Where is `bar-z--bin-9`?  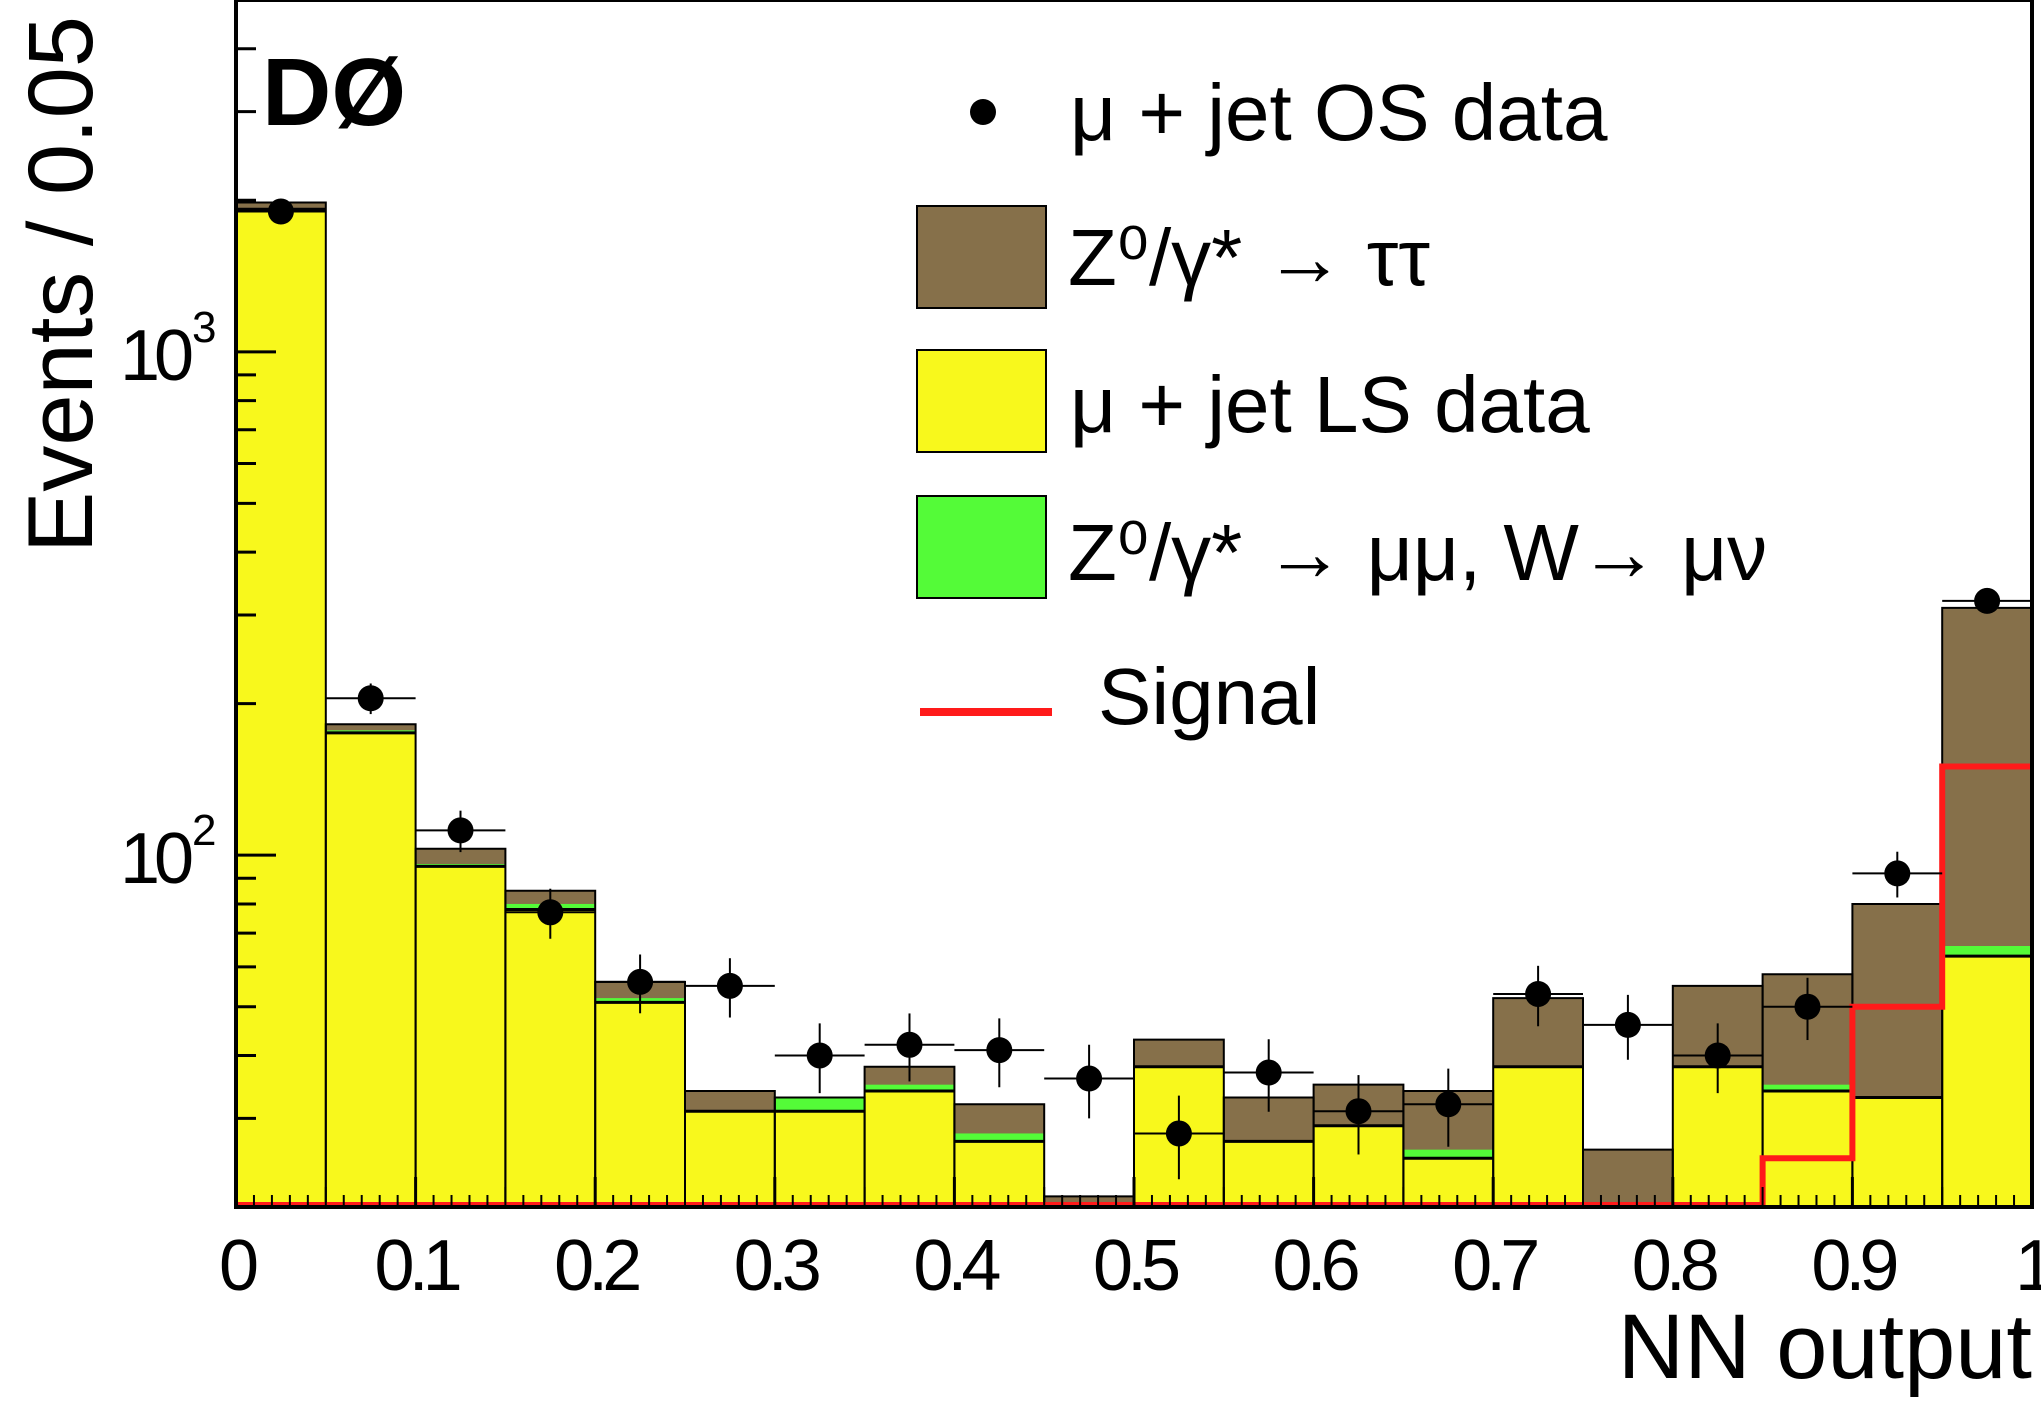
bar-z--bin-9 is located at coordinates (1089, 1201).